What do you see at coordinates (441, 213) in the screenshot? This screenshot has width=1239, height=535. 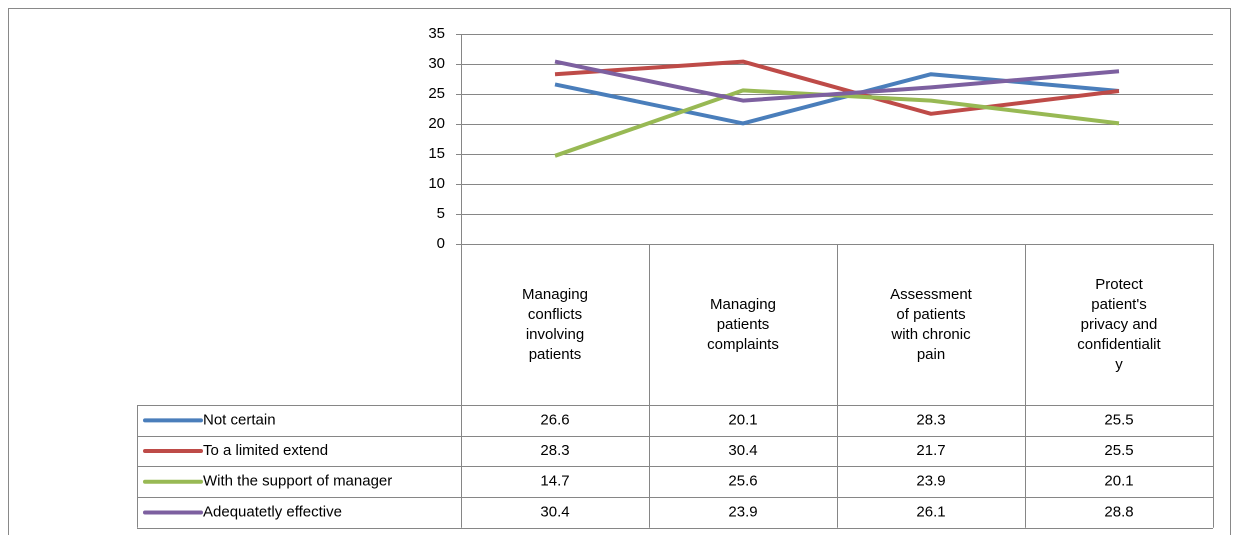 I see `y-tick-label: 5` at bounding box center [441, 213].